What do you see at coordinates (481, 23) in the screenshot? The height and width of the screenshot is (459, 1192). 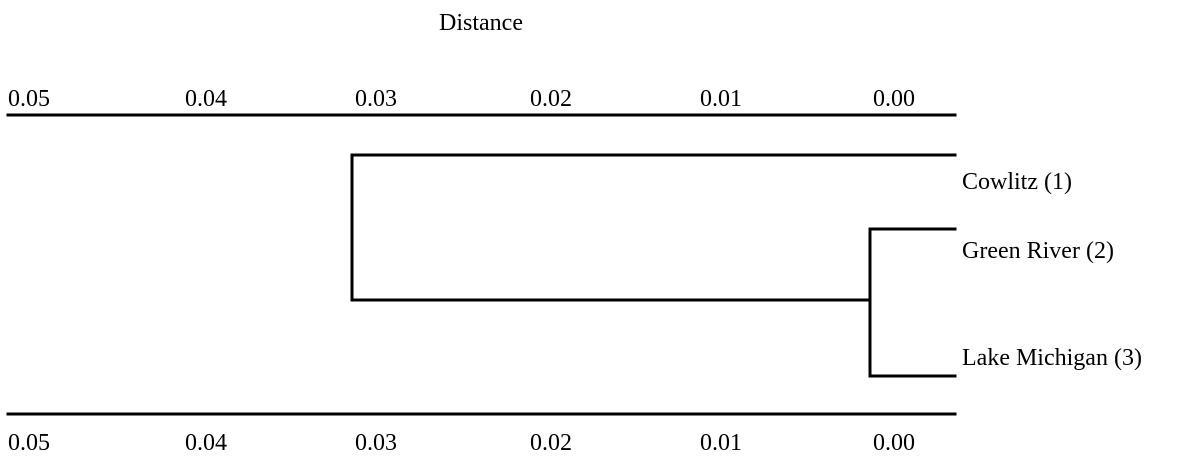 I see `axis-title: Distance` at bounding box center [481, 23].